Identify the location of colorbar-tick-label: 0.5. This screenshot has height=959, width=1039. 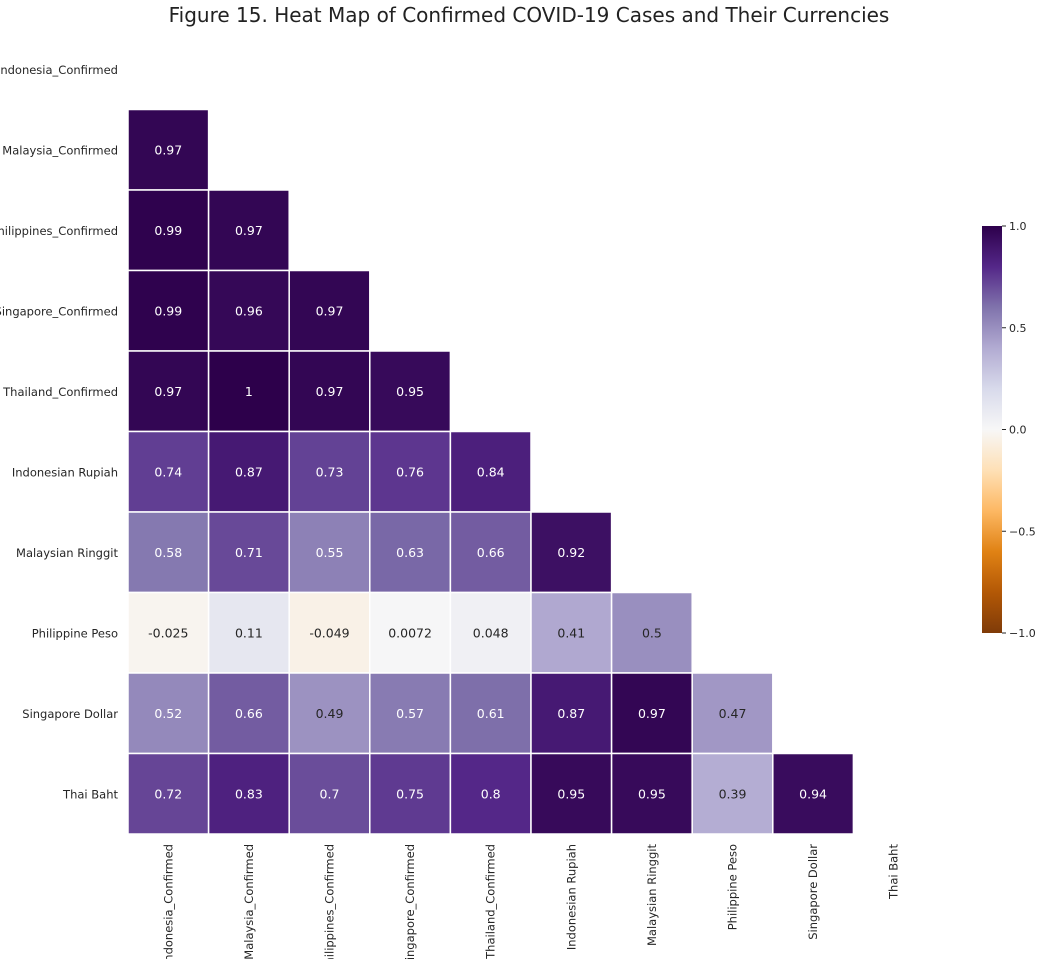
(1018, 328).